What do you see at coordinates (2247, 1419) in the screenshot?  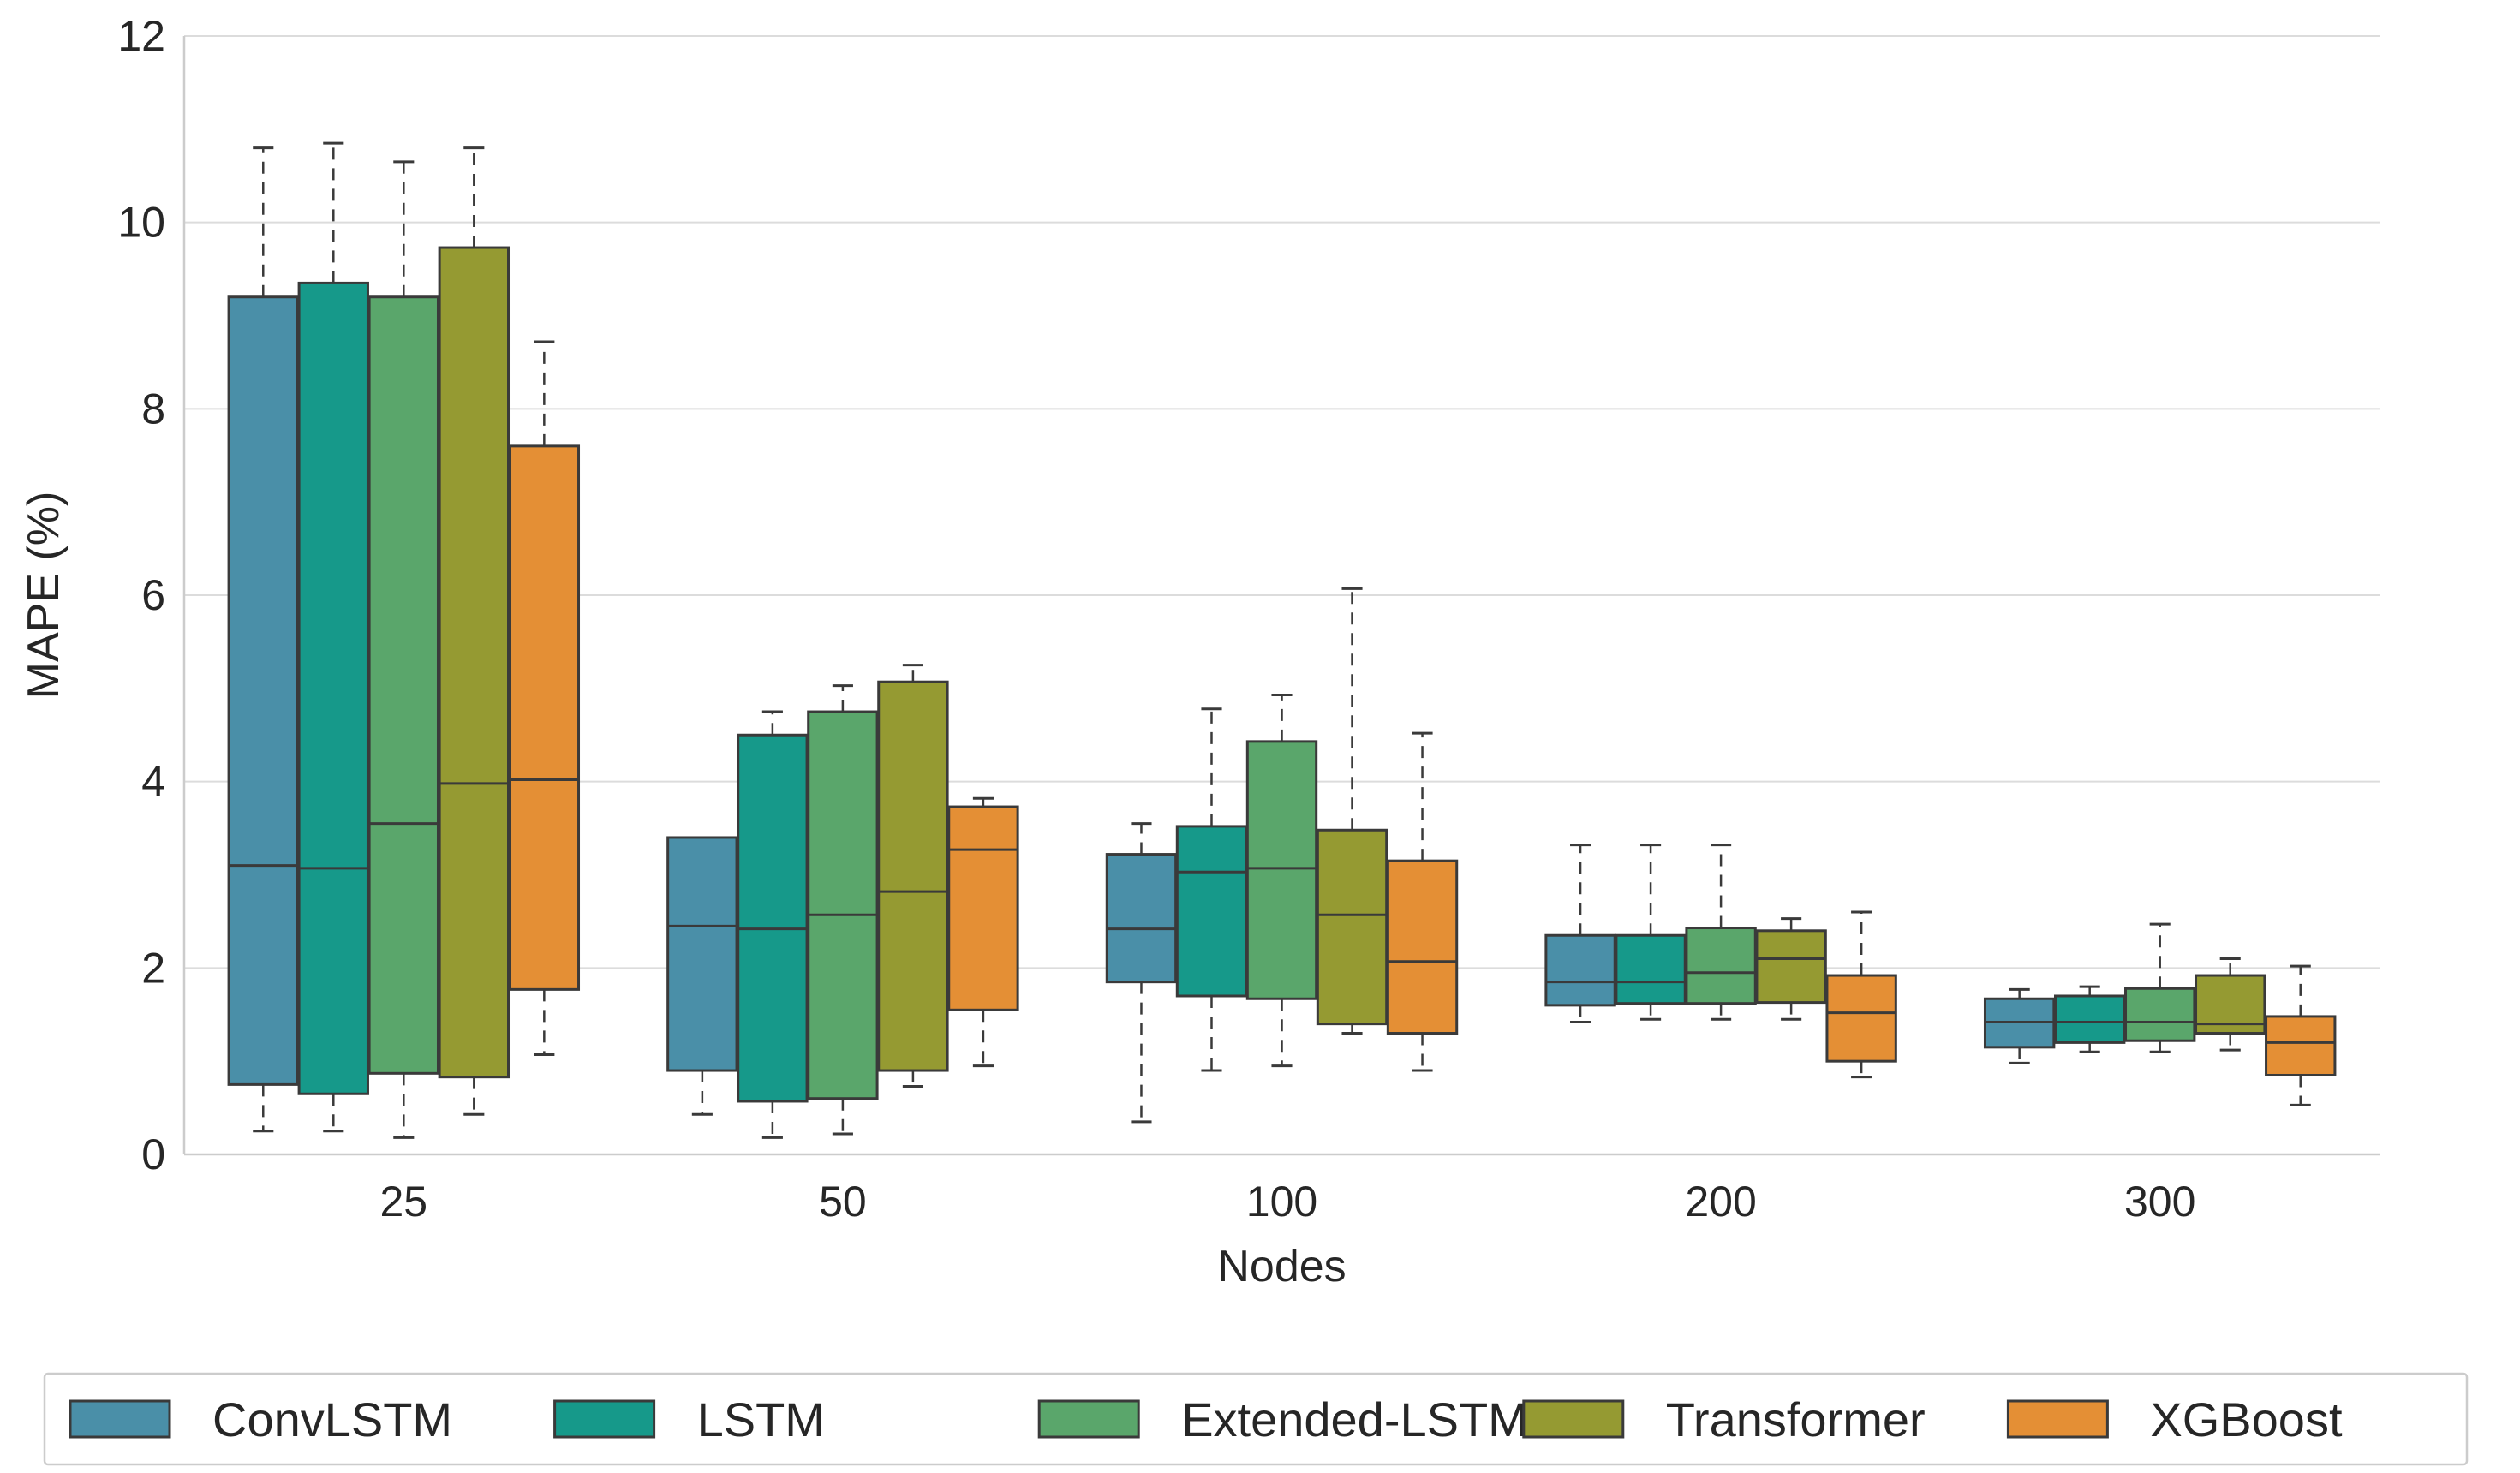 I see `legend-label: XGBoost` at bounding box center [2247, 1419].